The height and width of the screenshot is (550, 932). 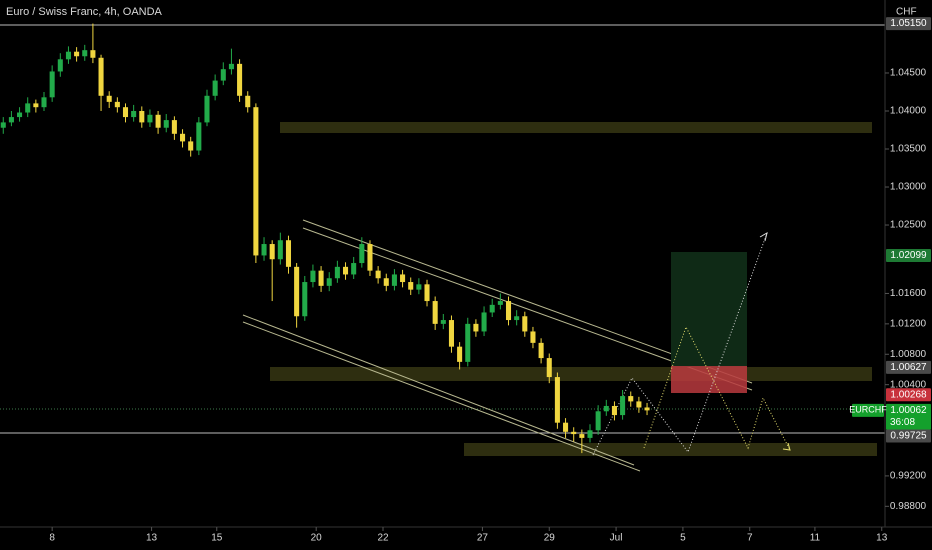 What do you see at coordinates (908, 111) in the screenshot?
I see `y-tick-label: 1.04000` at bounding box center [908, 111].